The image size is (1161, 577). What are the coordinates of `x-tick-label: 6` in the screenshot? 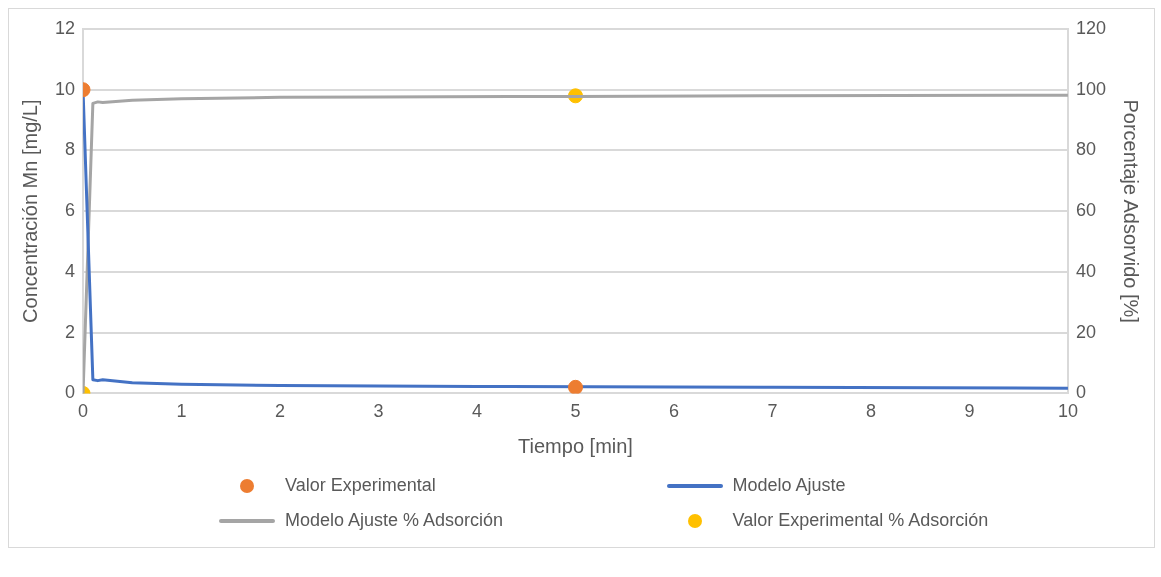 It's located at (673, 411).